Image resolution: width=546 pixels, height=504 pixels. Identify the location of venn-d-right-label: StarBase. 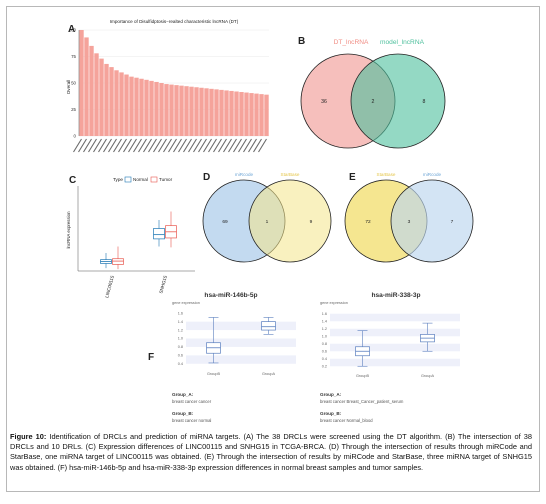
(290, 174).